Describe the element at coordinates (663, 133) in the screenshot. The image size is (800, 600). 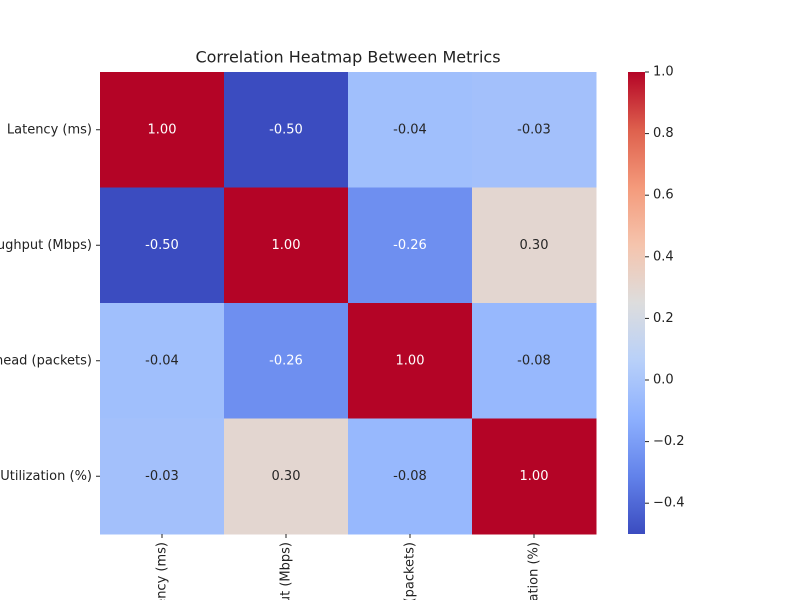
I see `colorbar-tick-label: 0.8` at that location.